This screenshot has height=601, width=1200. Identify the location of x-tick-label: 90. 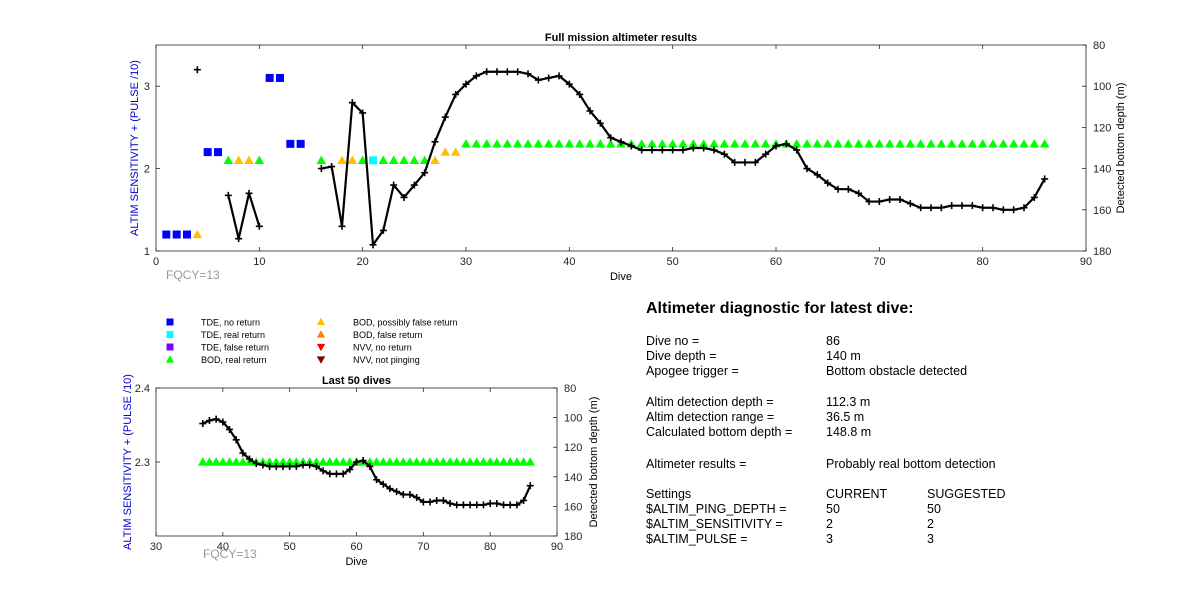
(1086, 262).